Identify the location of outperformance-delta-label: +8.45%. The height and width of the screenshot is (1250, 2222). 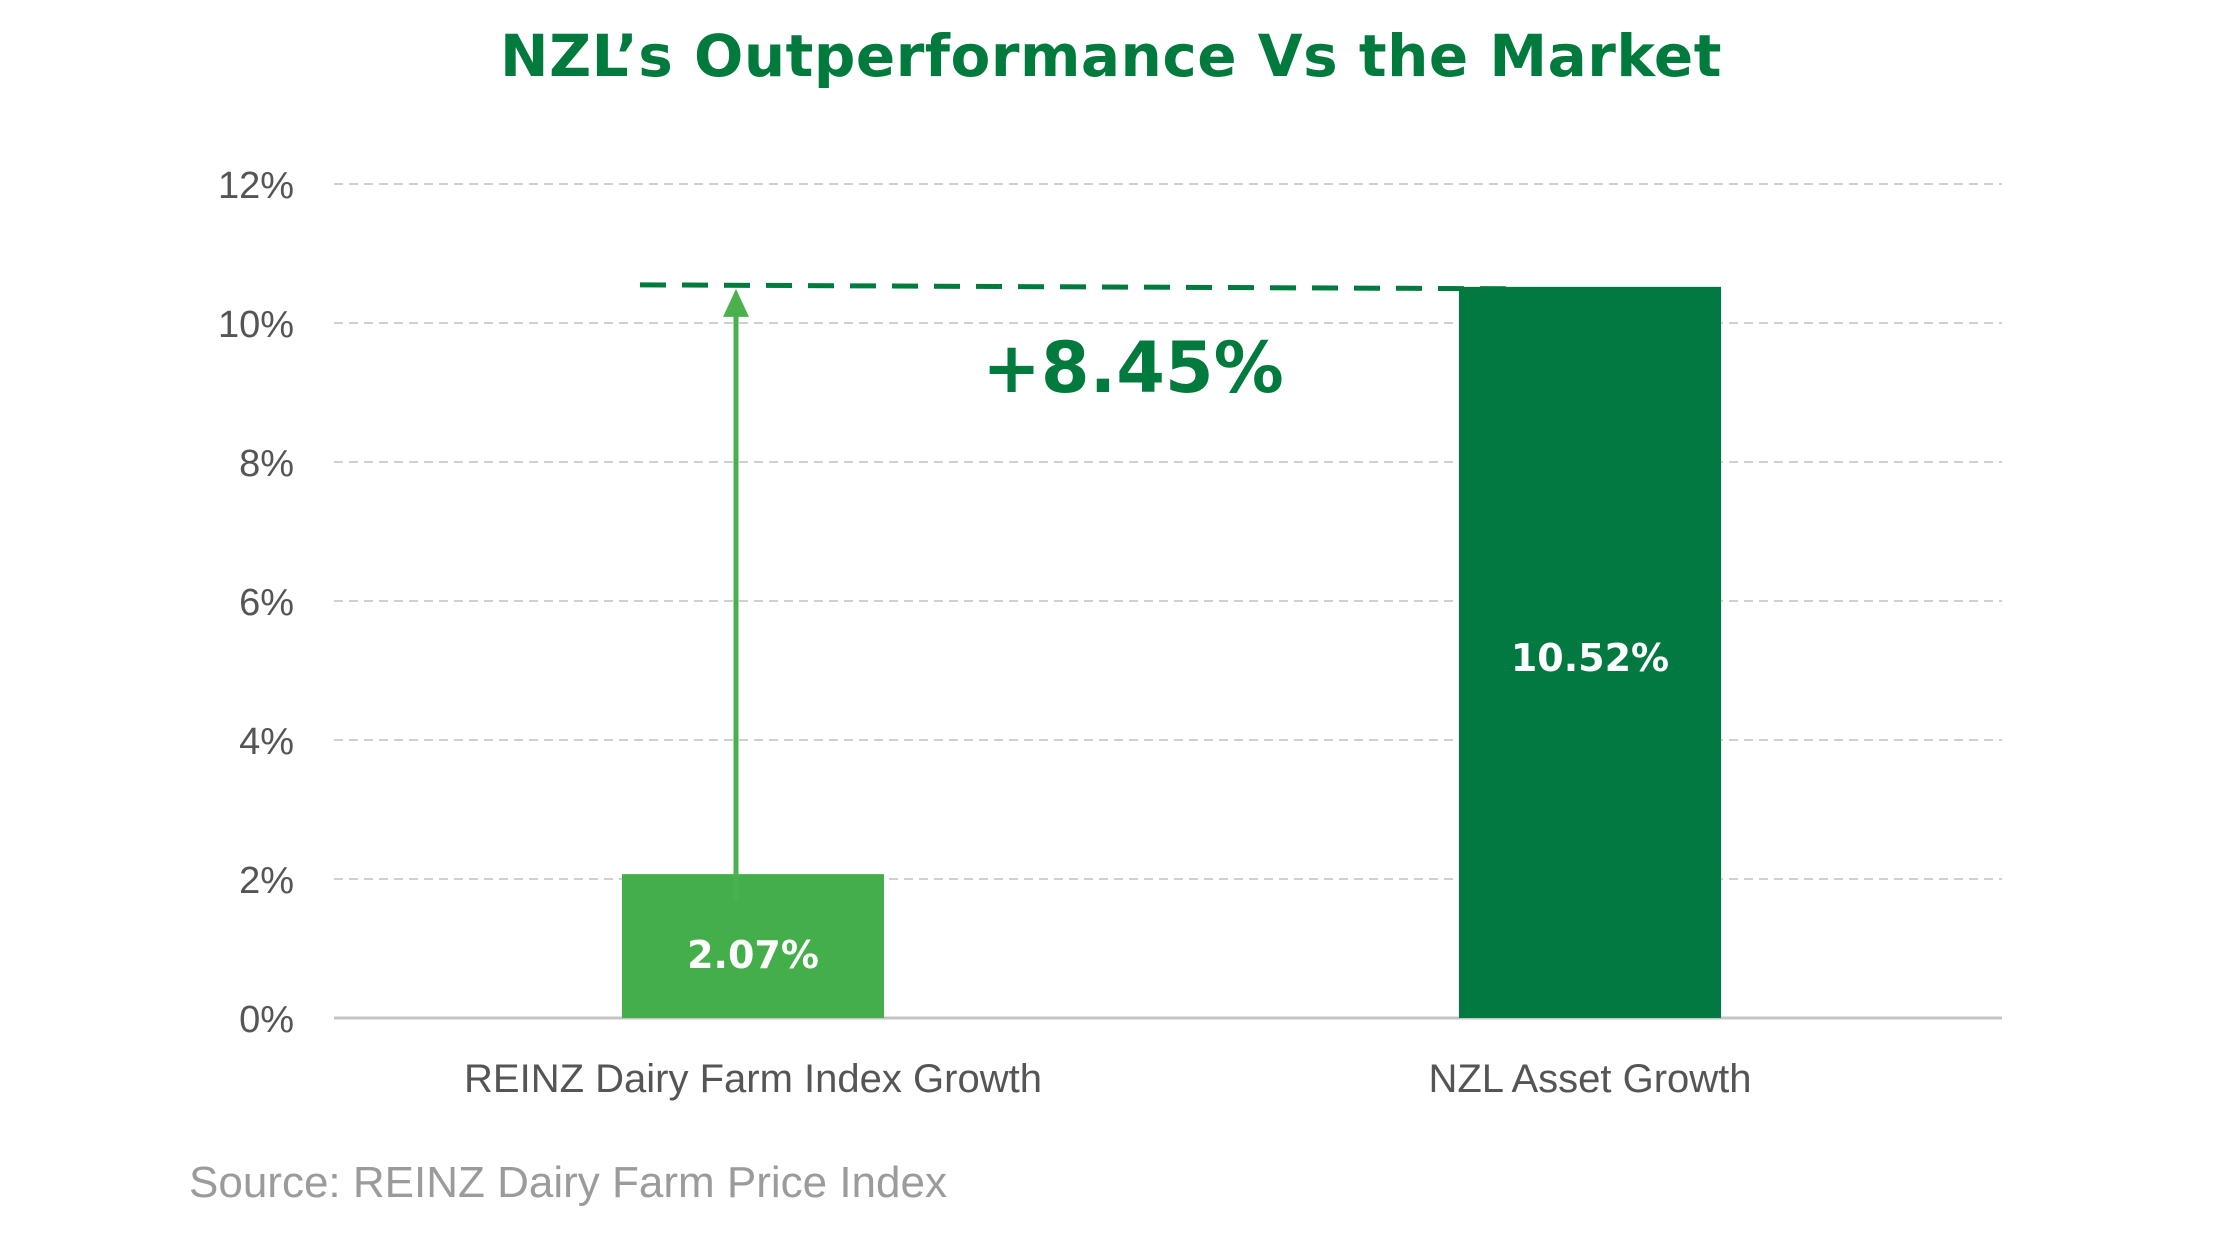
(1133, 368).